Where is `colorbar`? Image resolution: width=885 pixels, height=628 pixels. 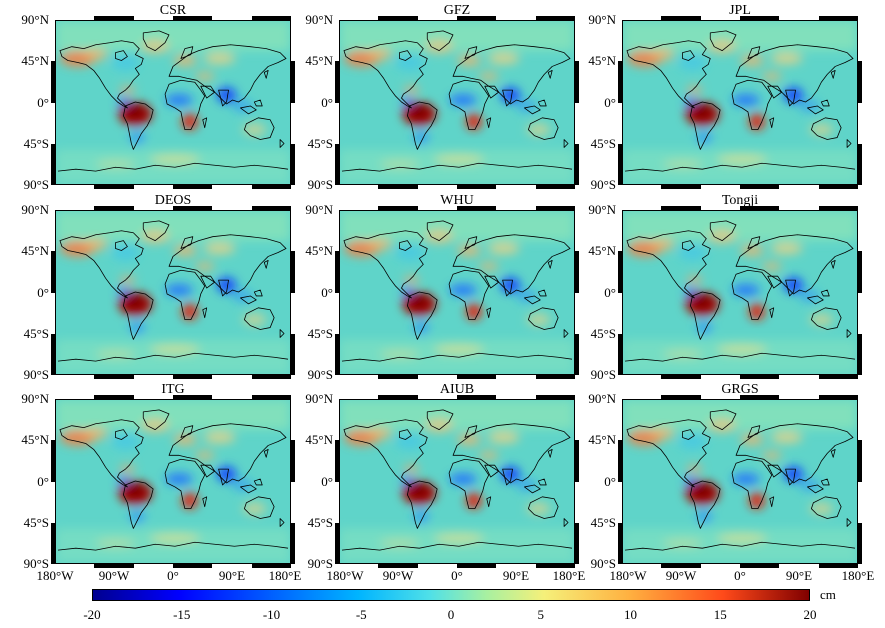 colorbar is located at coordinates (451, 595).